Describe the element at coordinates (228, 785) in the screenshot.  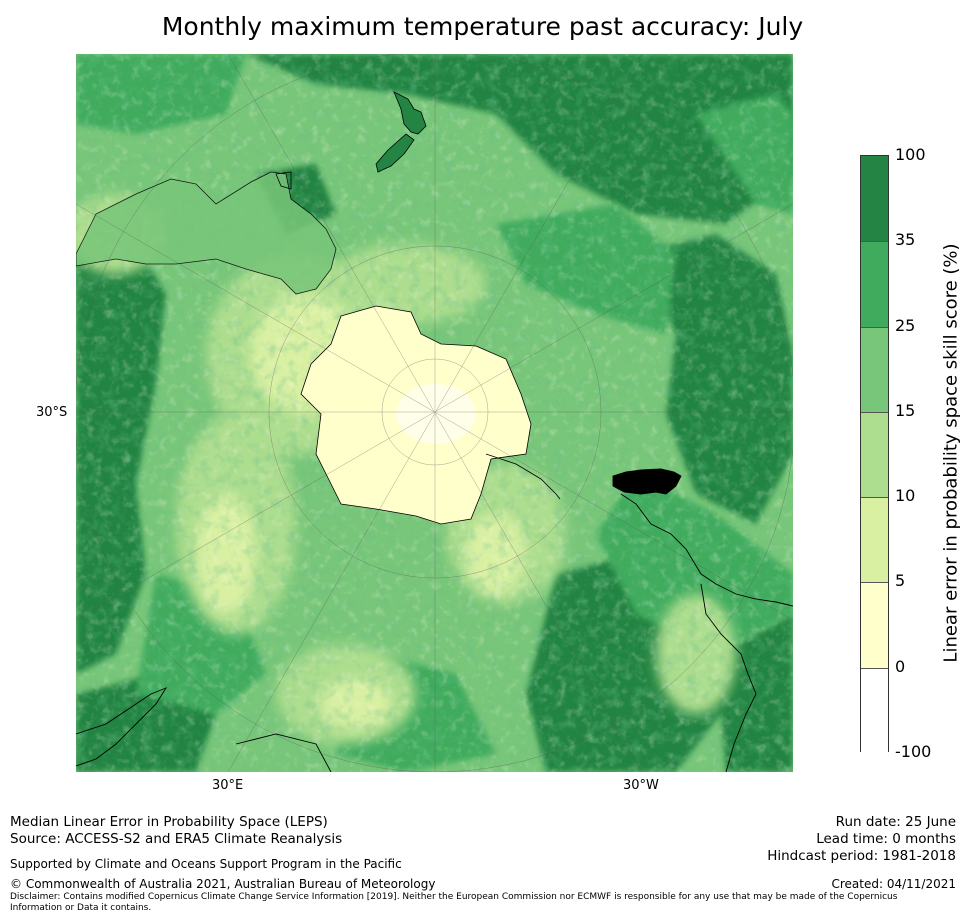
I see `lon-label-30e: 30°E` at that location.